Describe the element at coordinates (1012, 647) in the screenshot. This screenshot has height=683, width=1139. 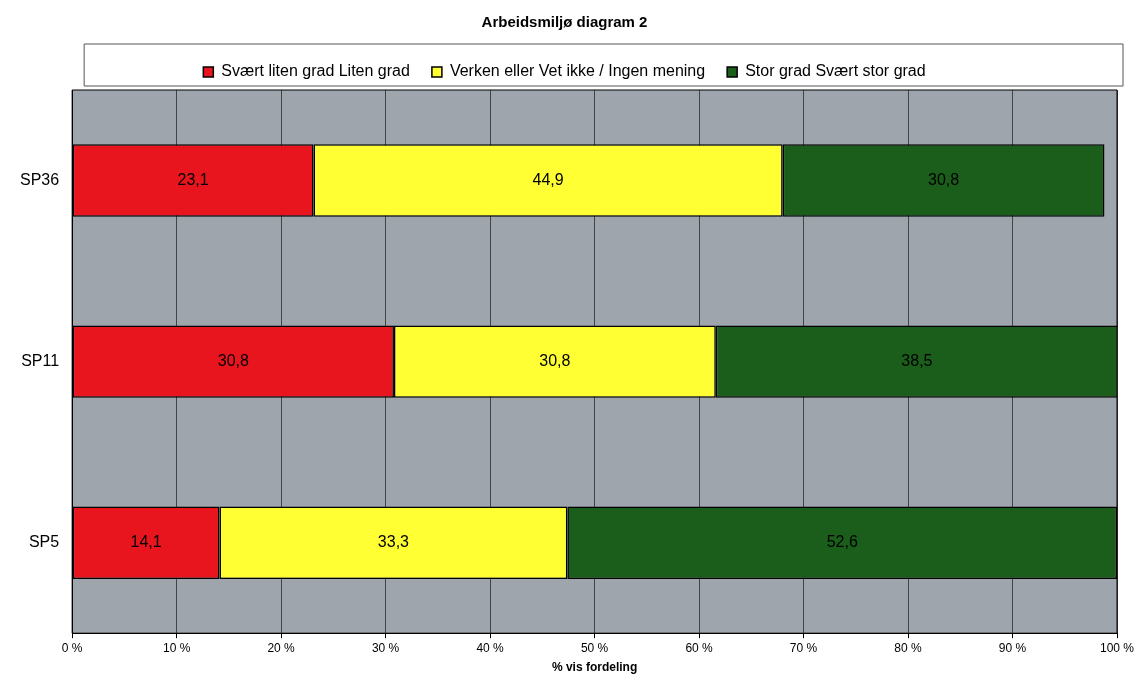
I see `x-tick-label: 90 %` at that location.